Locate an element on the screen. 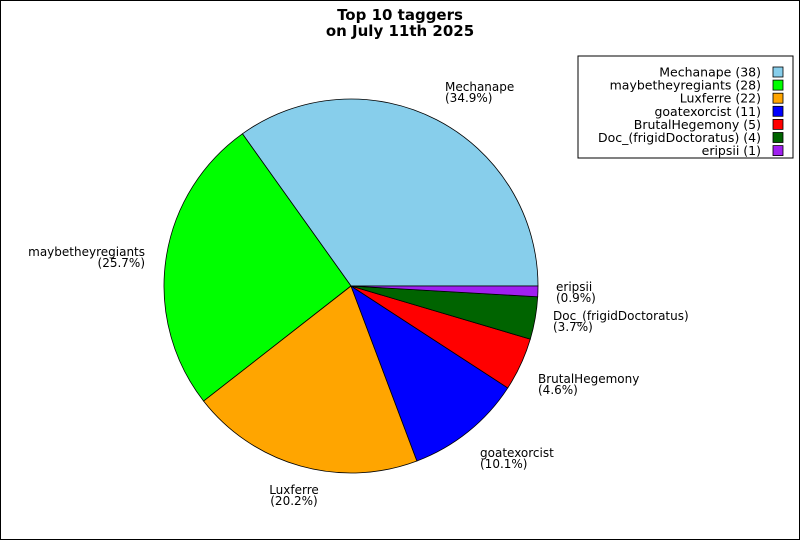  slice-label-mechanape: Mechanape (34.9%) is located at coordinates (479, 92).